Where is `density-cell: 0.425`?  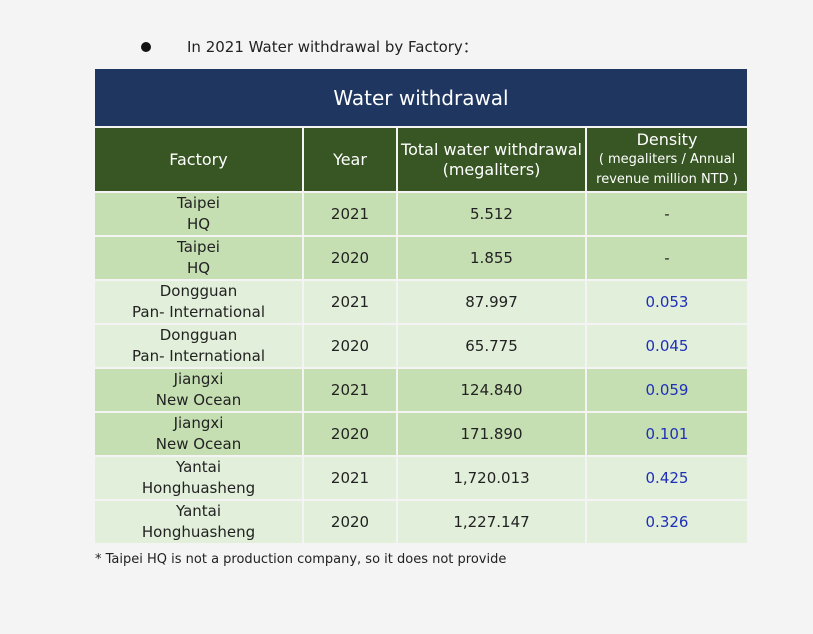
density-cell: 0.425 is located at coordinates (666, 477).